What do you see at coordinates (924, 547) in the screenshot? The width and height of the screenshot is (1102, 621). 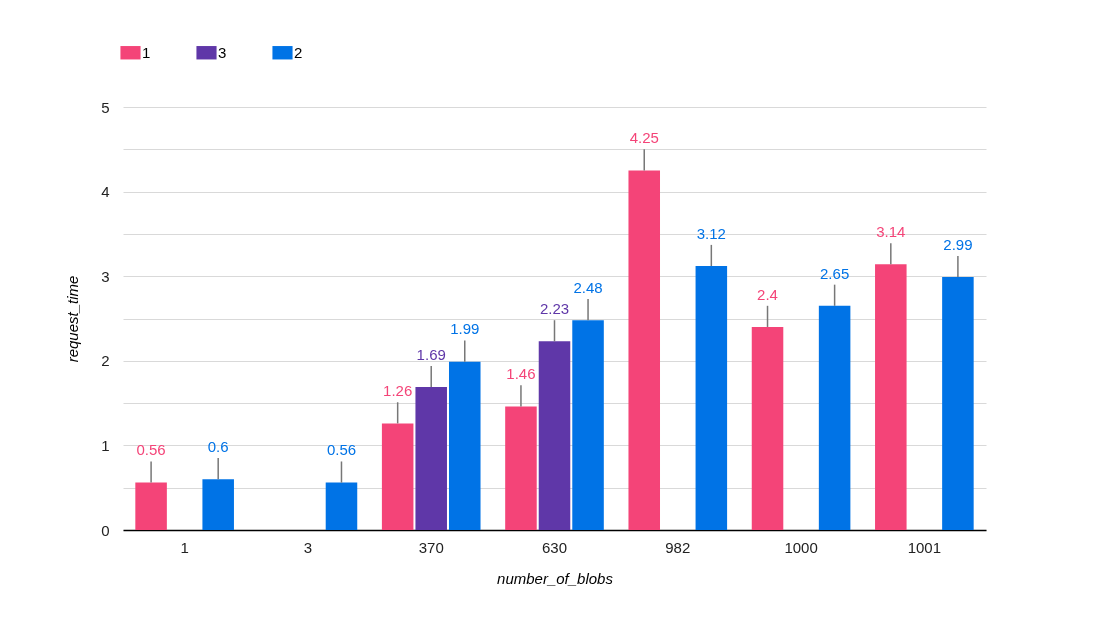 I see `x-tick-label: 1001` at bounding box center [924, 547].